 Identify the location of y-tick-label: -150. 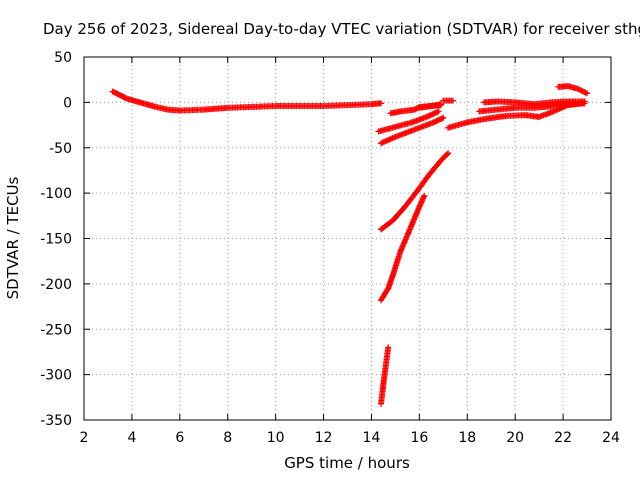
(56, 240).